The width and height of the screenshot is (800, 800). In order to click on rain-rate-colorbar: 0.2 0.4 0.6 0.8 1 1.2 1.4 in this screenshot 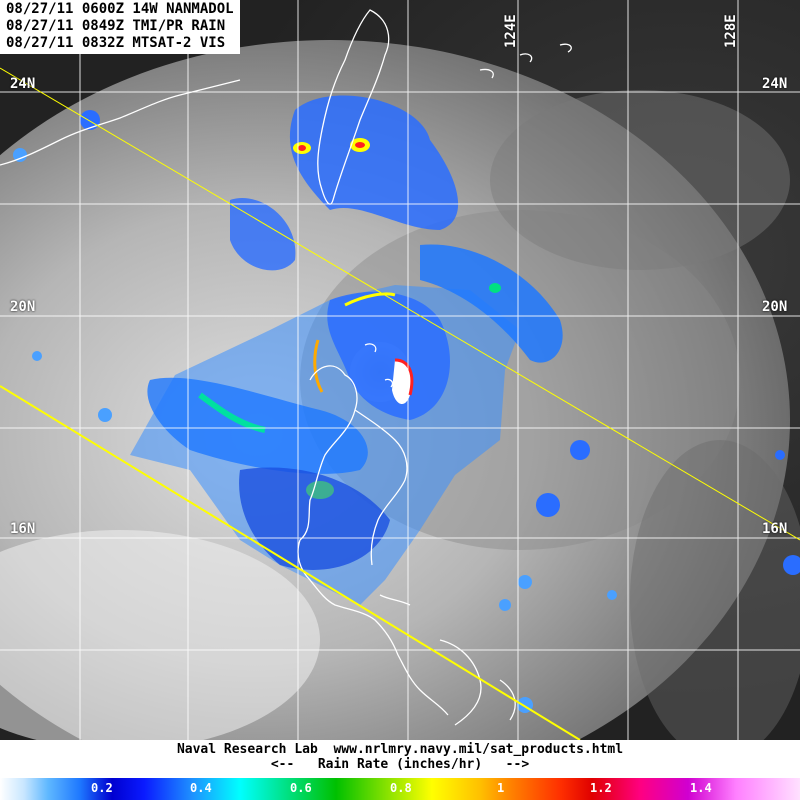, I will do `click(400, 789)`.